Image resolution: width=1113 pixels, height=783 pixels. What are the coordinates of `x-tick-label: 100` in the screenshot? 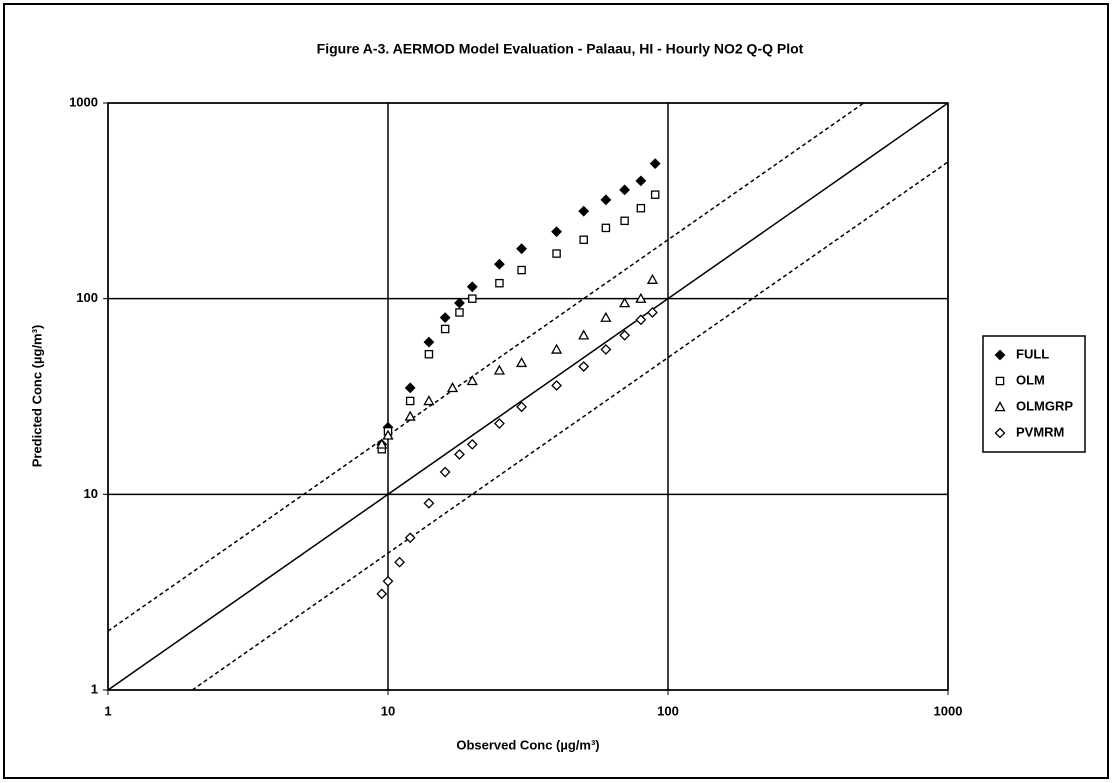 It's located at (668, 710).